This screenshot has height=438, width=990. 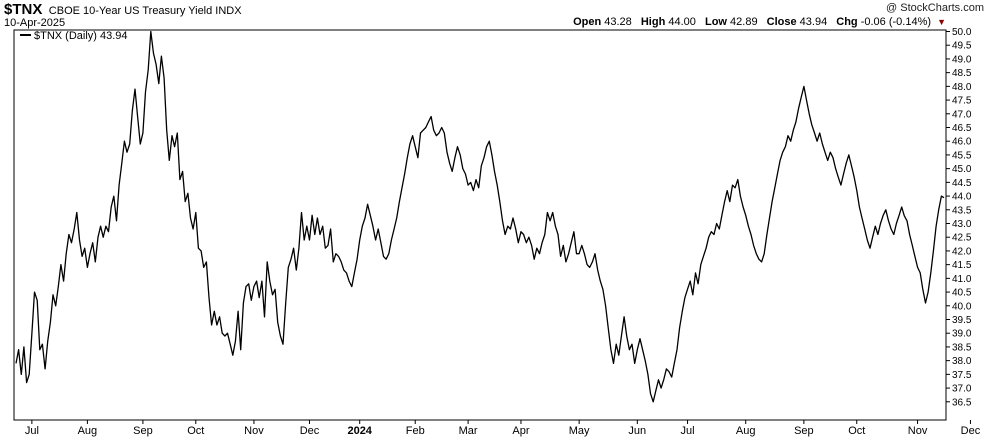 What do you see at coordinates (415, 431) in the screenshot?
I see `x-tick-label: Feb` at bounding box center [415, 431].